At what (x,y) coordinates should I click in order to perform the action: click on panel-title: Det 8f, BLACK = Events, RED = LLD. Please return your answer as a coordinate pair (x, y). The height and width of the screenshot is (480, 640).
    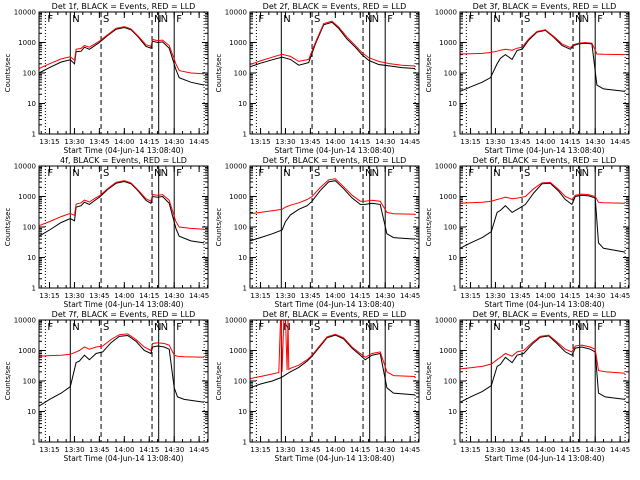
    Looking at the image, I should click on (335, 314).